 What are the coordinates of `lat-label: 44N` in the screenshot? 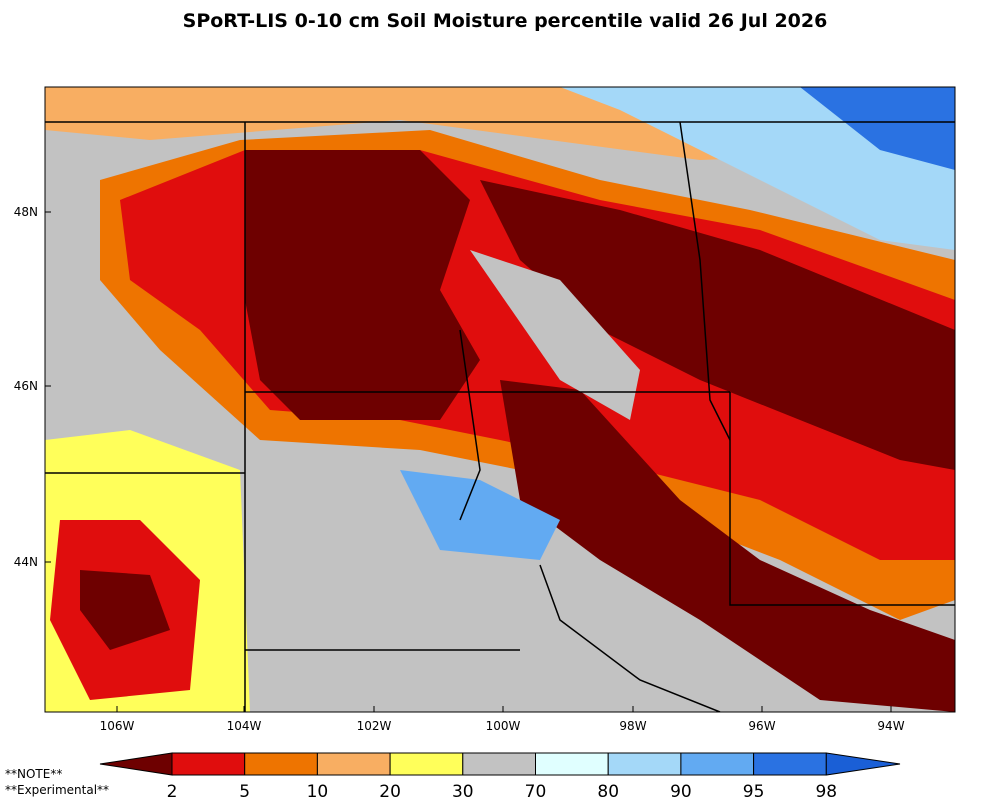 It's located at (26, 562).